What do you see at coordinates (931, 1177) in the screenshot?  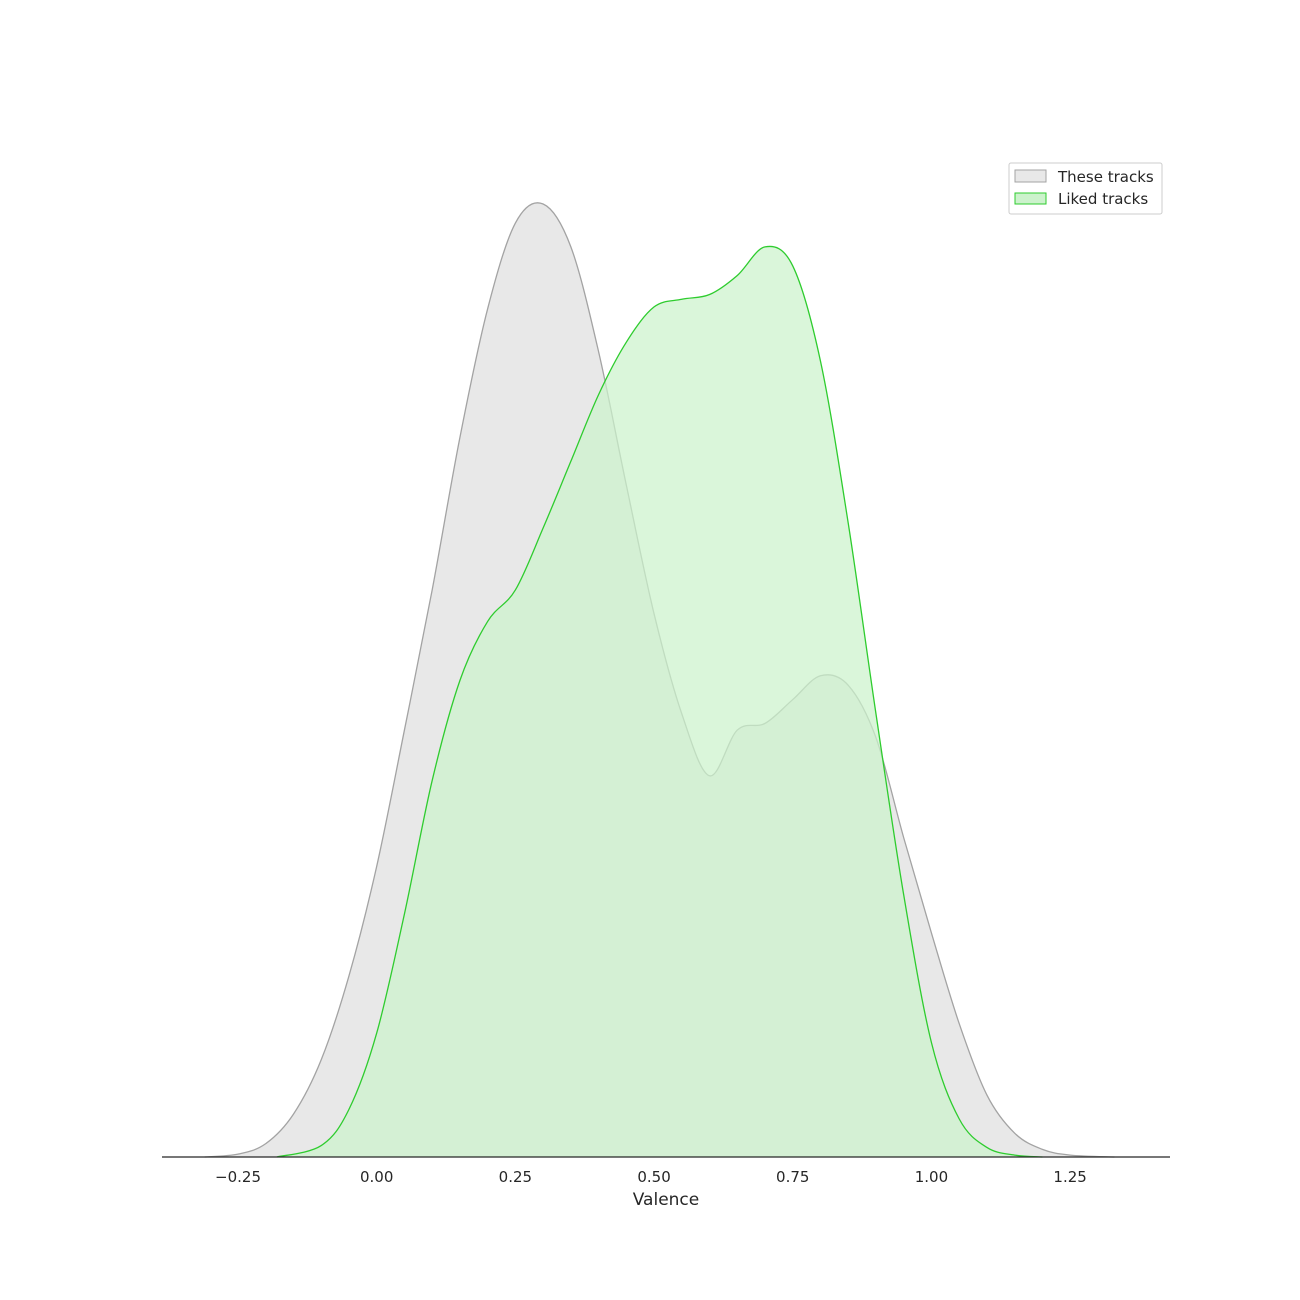 I see `x-tick-label: 1.00` at bounding box center [931, 1177].